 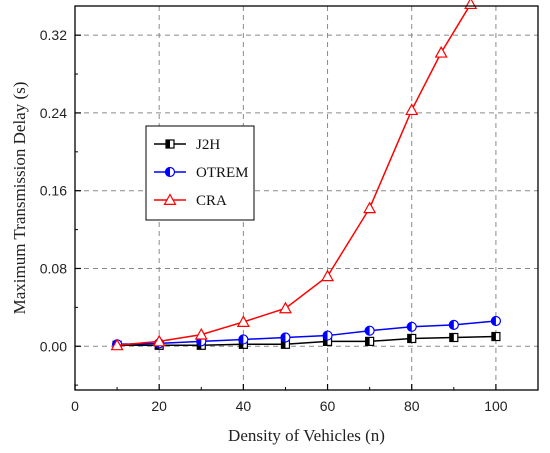 I want to click on series-j2h, so click(x=306, y=340).